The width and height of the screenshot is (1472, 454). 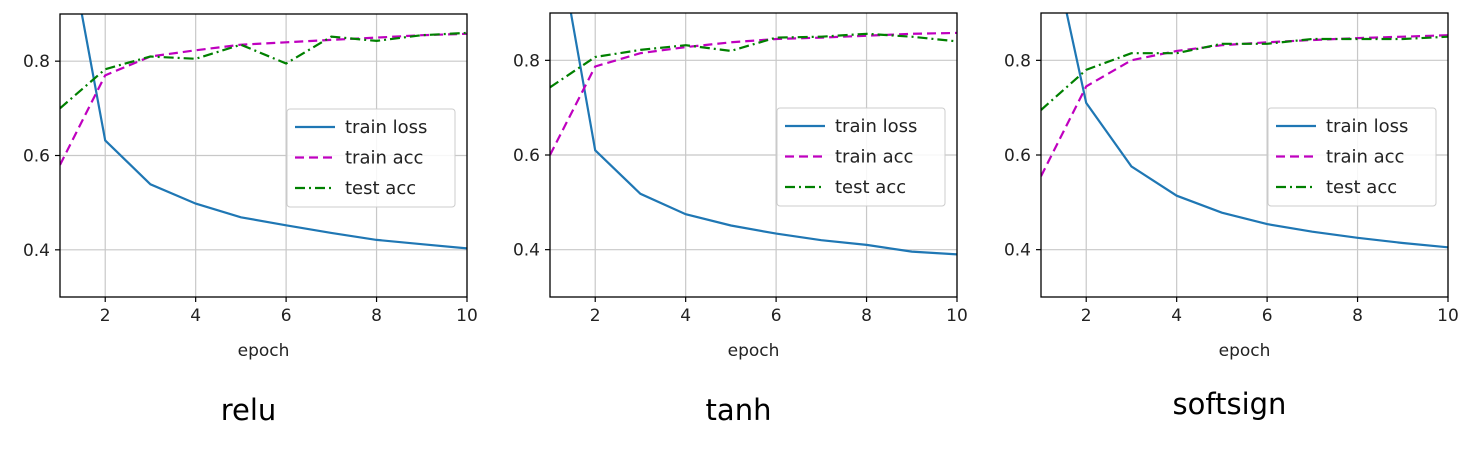 What do you see at coordinates (249, 410) in the screenshot?
I see `chart-caption: relu` at bounding box center [249, 410].